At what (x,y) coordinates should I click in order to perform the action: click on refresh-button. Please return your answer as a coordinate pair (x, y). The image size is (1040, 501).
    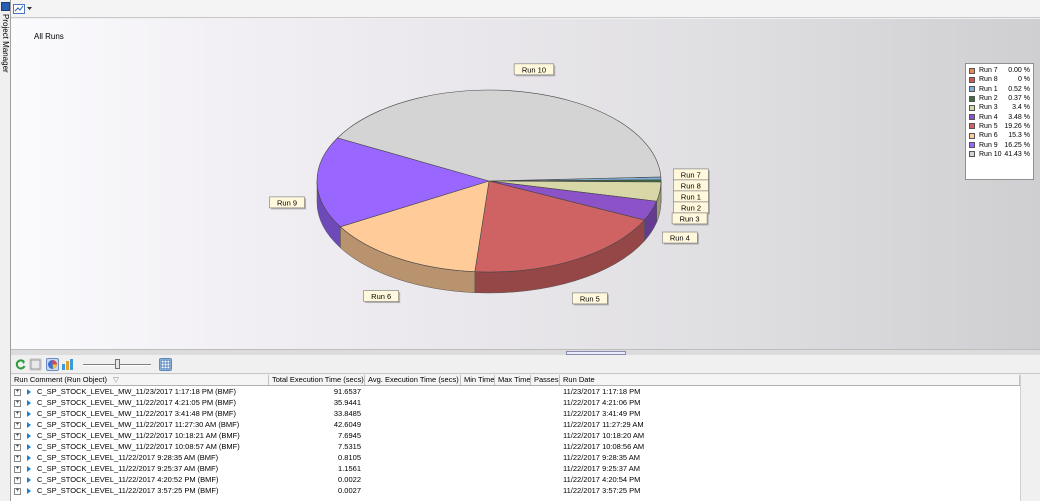
    Looking at the image, I should click on (20, 364).